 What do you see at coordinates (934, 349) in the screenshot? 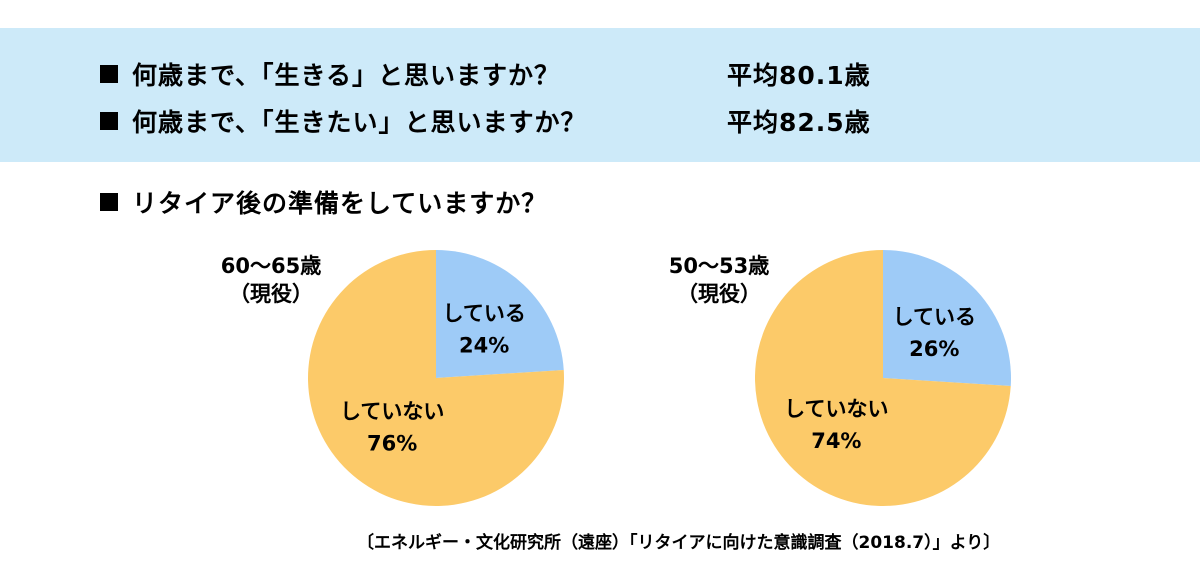
I see `pie-2-slice-1-value: 26%` at bounding box center [934, 349].